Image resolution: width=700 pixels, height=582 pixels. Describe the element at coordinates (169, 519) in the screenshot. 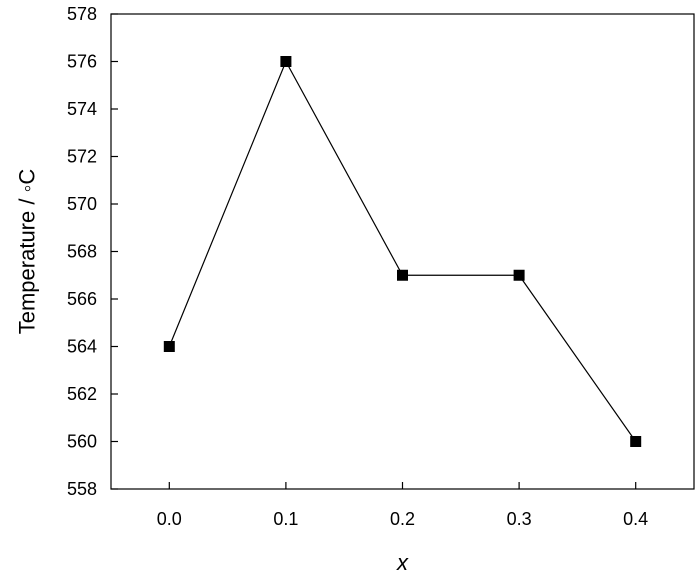

I see `x-tick-label: 0.0` at that location.